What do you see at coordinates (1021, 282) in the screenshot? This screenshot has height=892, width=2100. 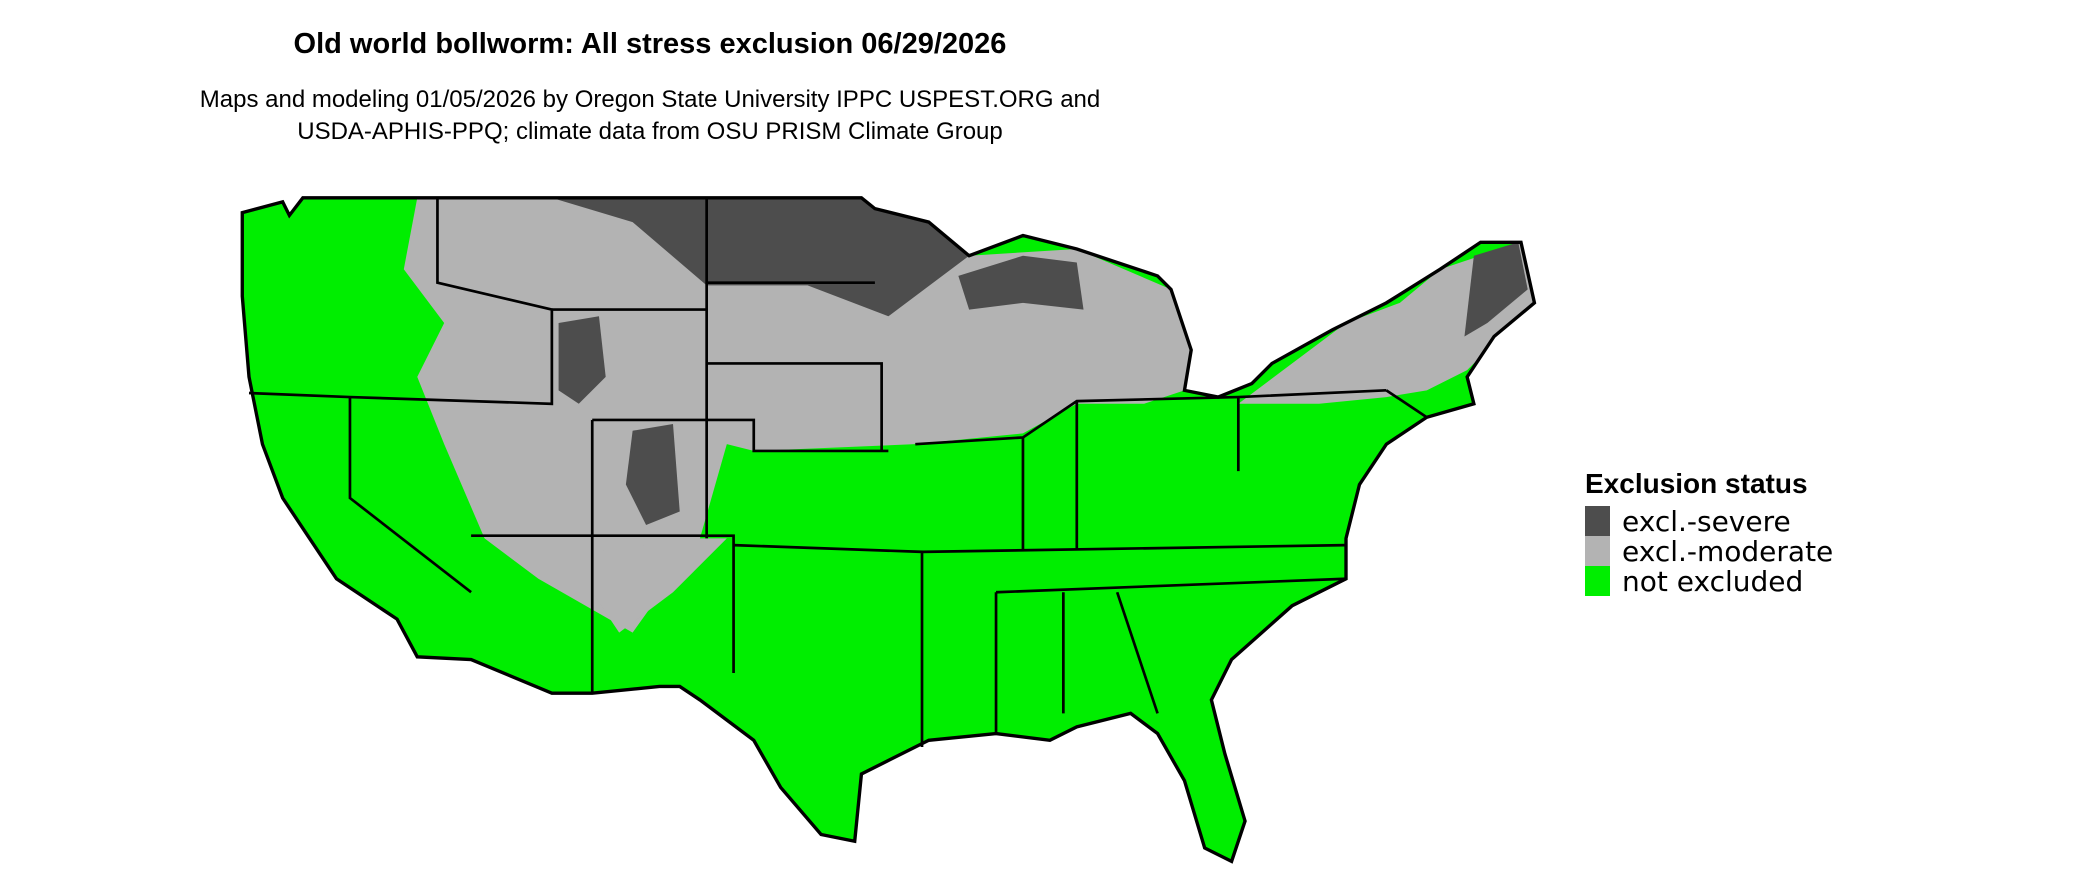 I see `region-severe-wisconsin` at bounding box center [1021, 282].